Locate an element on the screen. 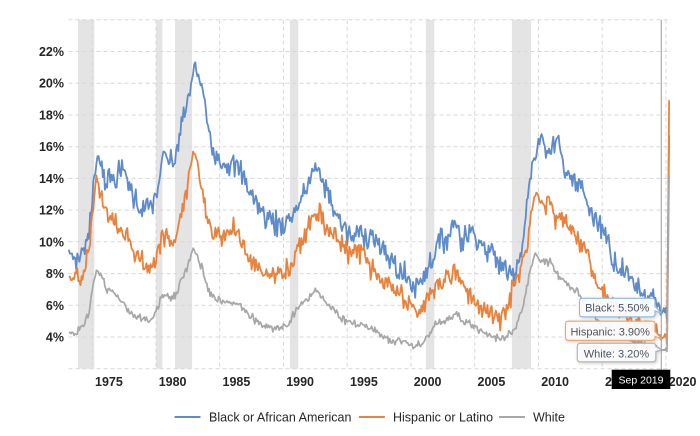 The width and height of the screenshot is (700, 436). svg-text: White is located at coordinates (549, 418).